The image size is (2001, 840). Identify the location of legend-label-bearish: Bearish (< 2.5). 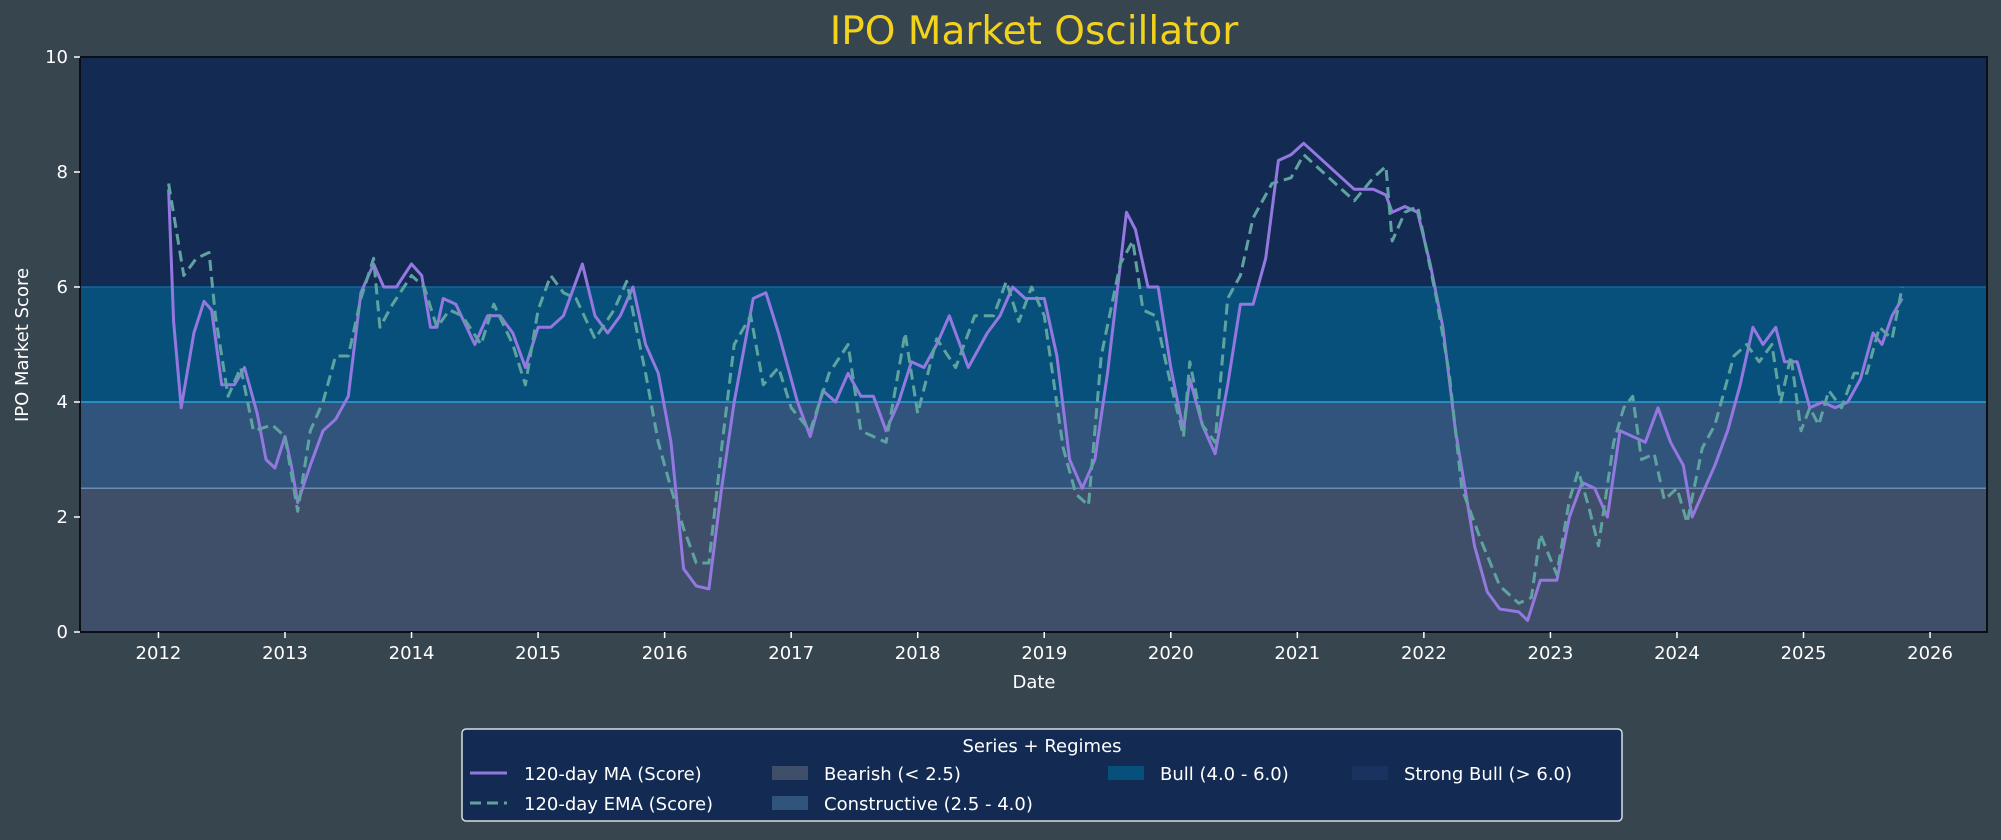
(892, 774).